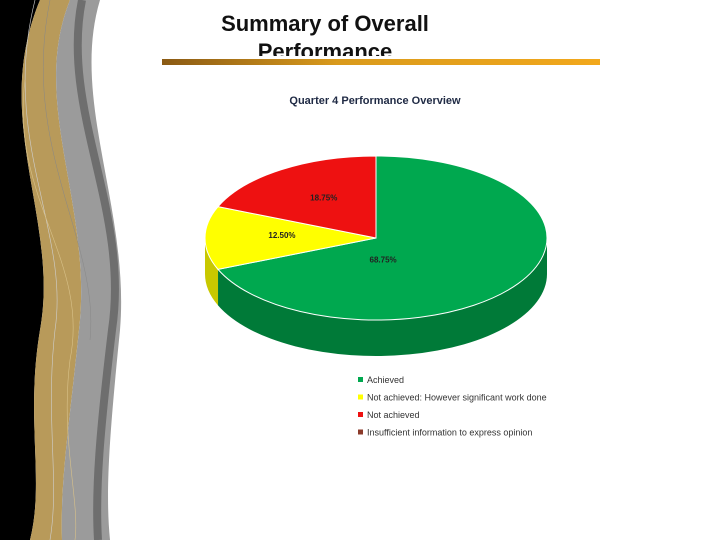  Describe the element at coordinates (325, 33) in the screenshot. I see `slide-title: Summary of Overall Performance` at that location.